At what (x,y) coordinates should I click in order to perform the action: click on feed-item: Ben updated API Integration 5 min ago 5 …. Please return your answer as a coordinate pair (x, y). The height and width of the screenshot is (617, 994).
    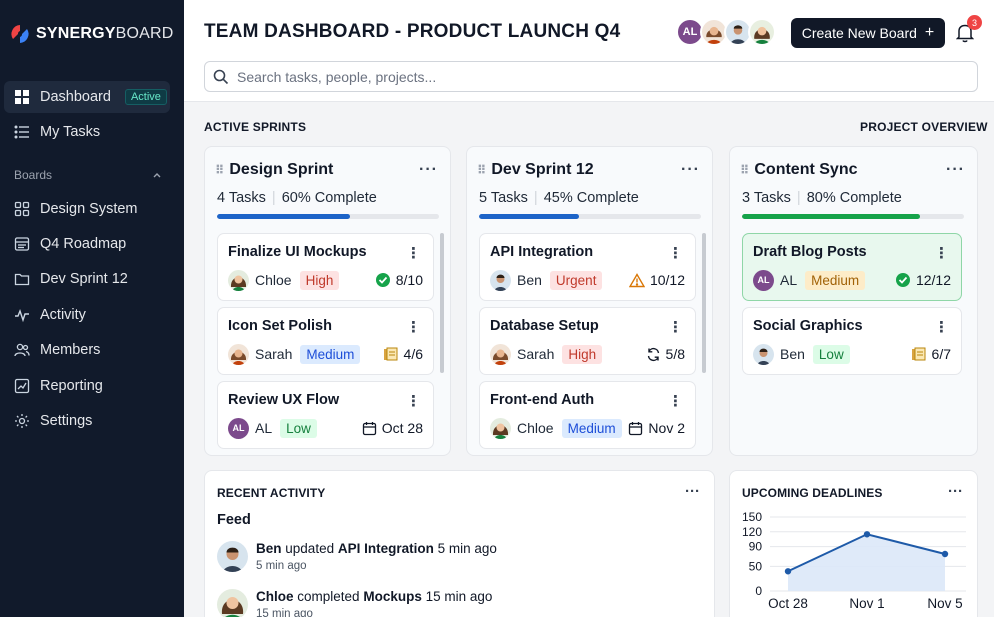
    Looking at the image, I should click on (357, 556).